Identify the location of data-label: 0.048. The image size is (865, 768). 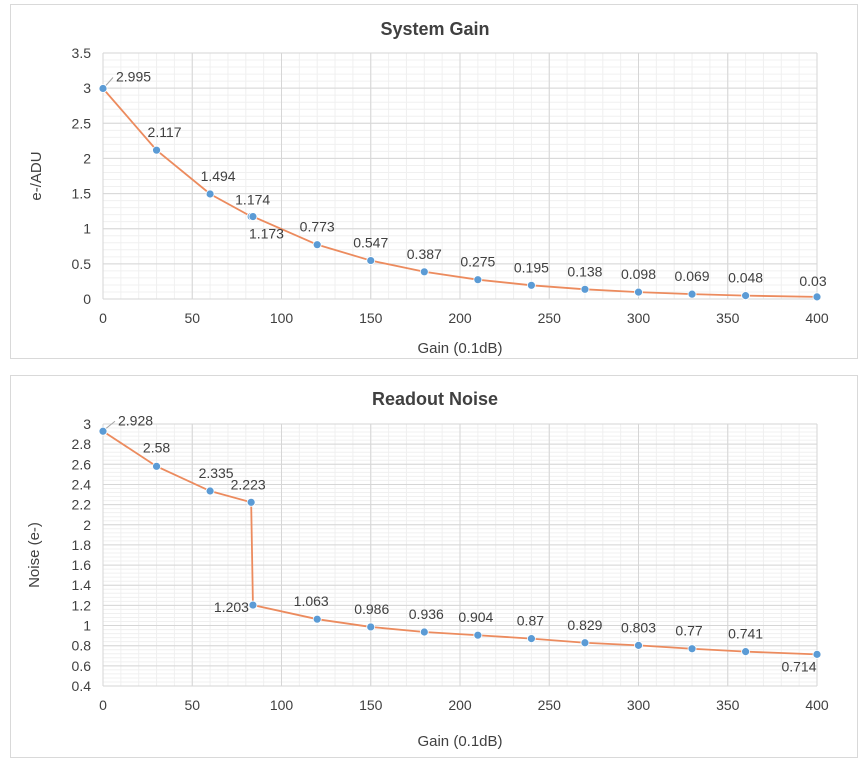
(745, 278).